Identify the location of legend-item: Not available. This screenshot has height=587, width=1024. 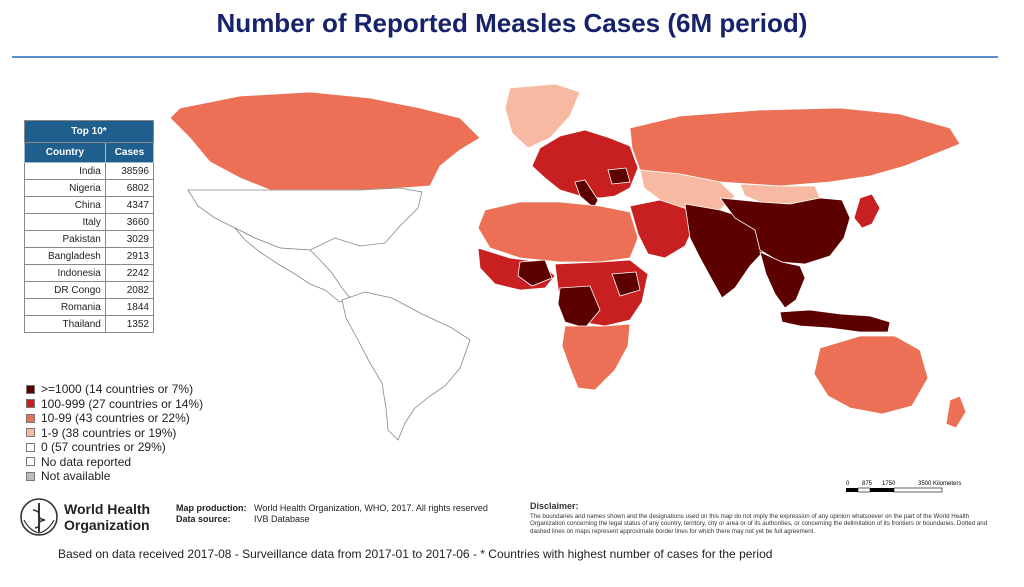
(114, 476).